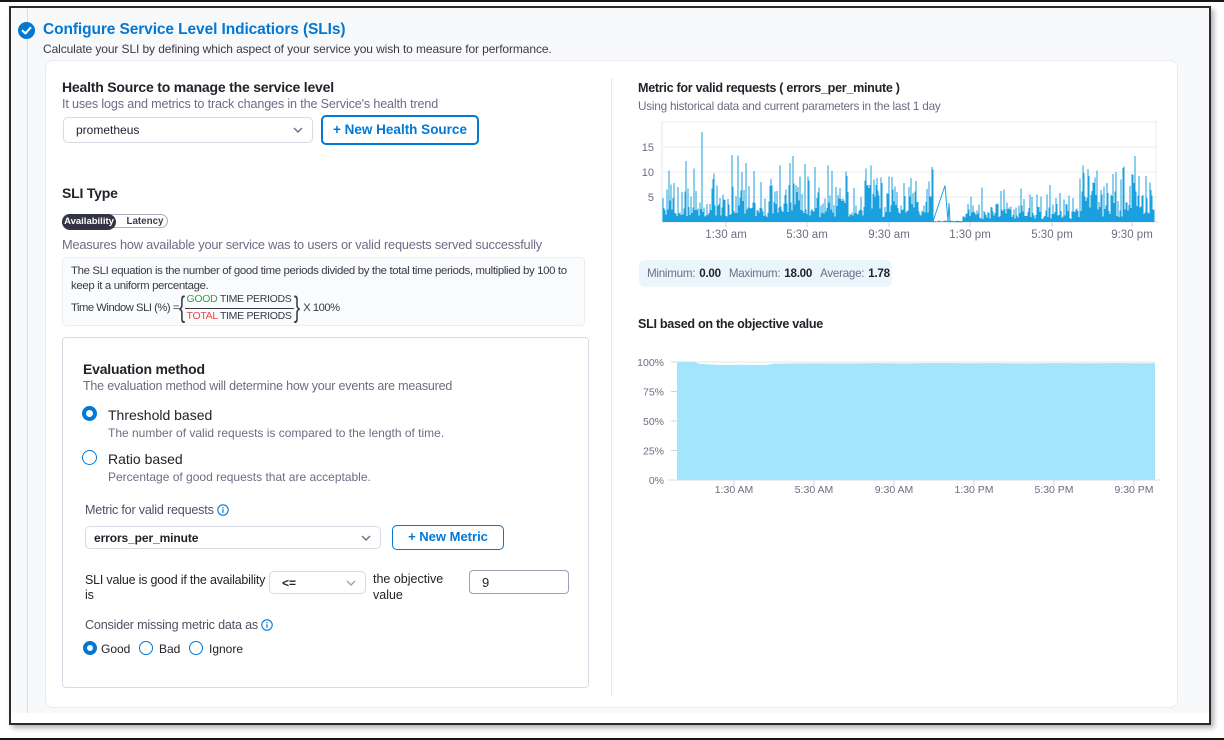 This screenshot has height=740, width=1224. I want to click on svg-text: 9:30 pm, so click(1132, 235).